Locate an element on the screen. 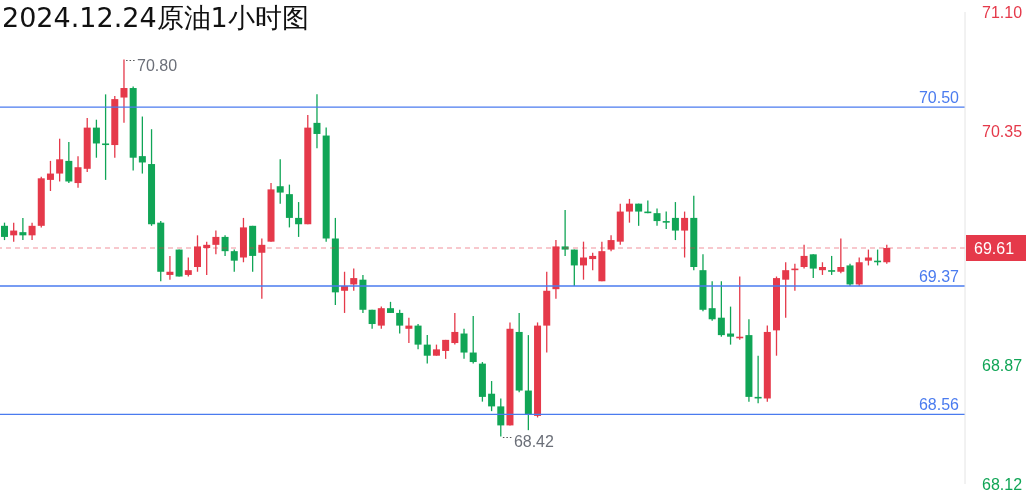  ref-line-label: 69.61 is located at coordinates (994, 248).